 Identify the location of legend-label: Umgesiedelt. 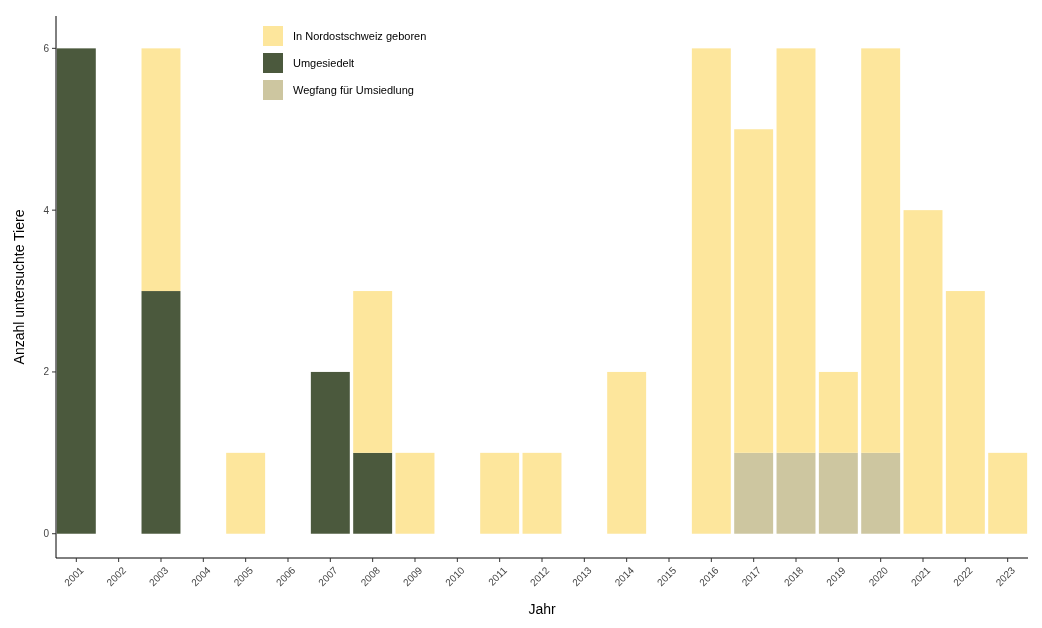
(324, 62).